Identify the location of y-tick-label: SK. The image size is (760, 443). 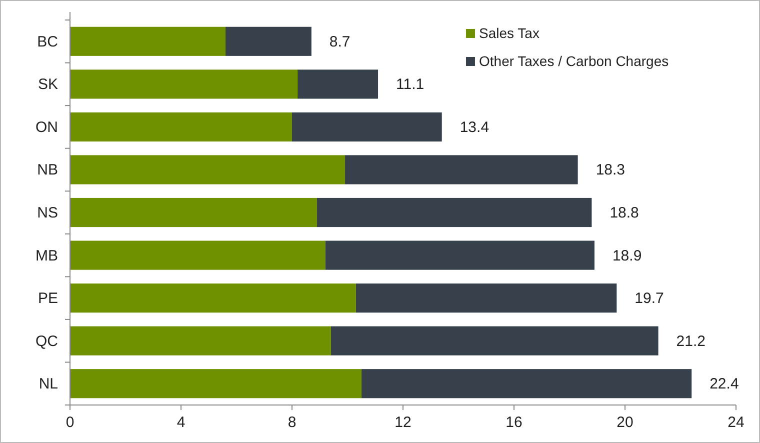
(48, 85).